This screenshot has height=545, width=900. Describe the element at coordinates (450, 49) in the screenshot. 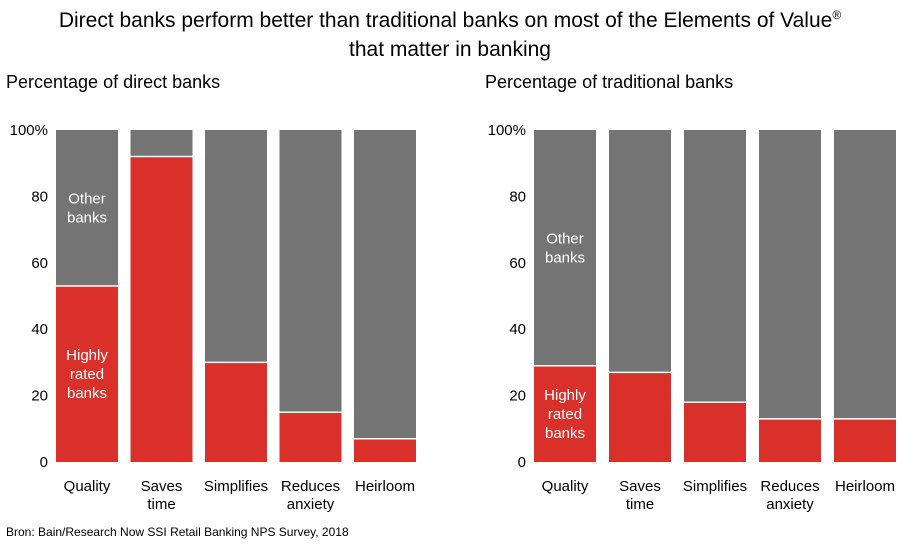

I see `title-line-2: that matter in banking` at that location.